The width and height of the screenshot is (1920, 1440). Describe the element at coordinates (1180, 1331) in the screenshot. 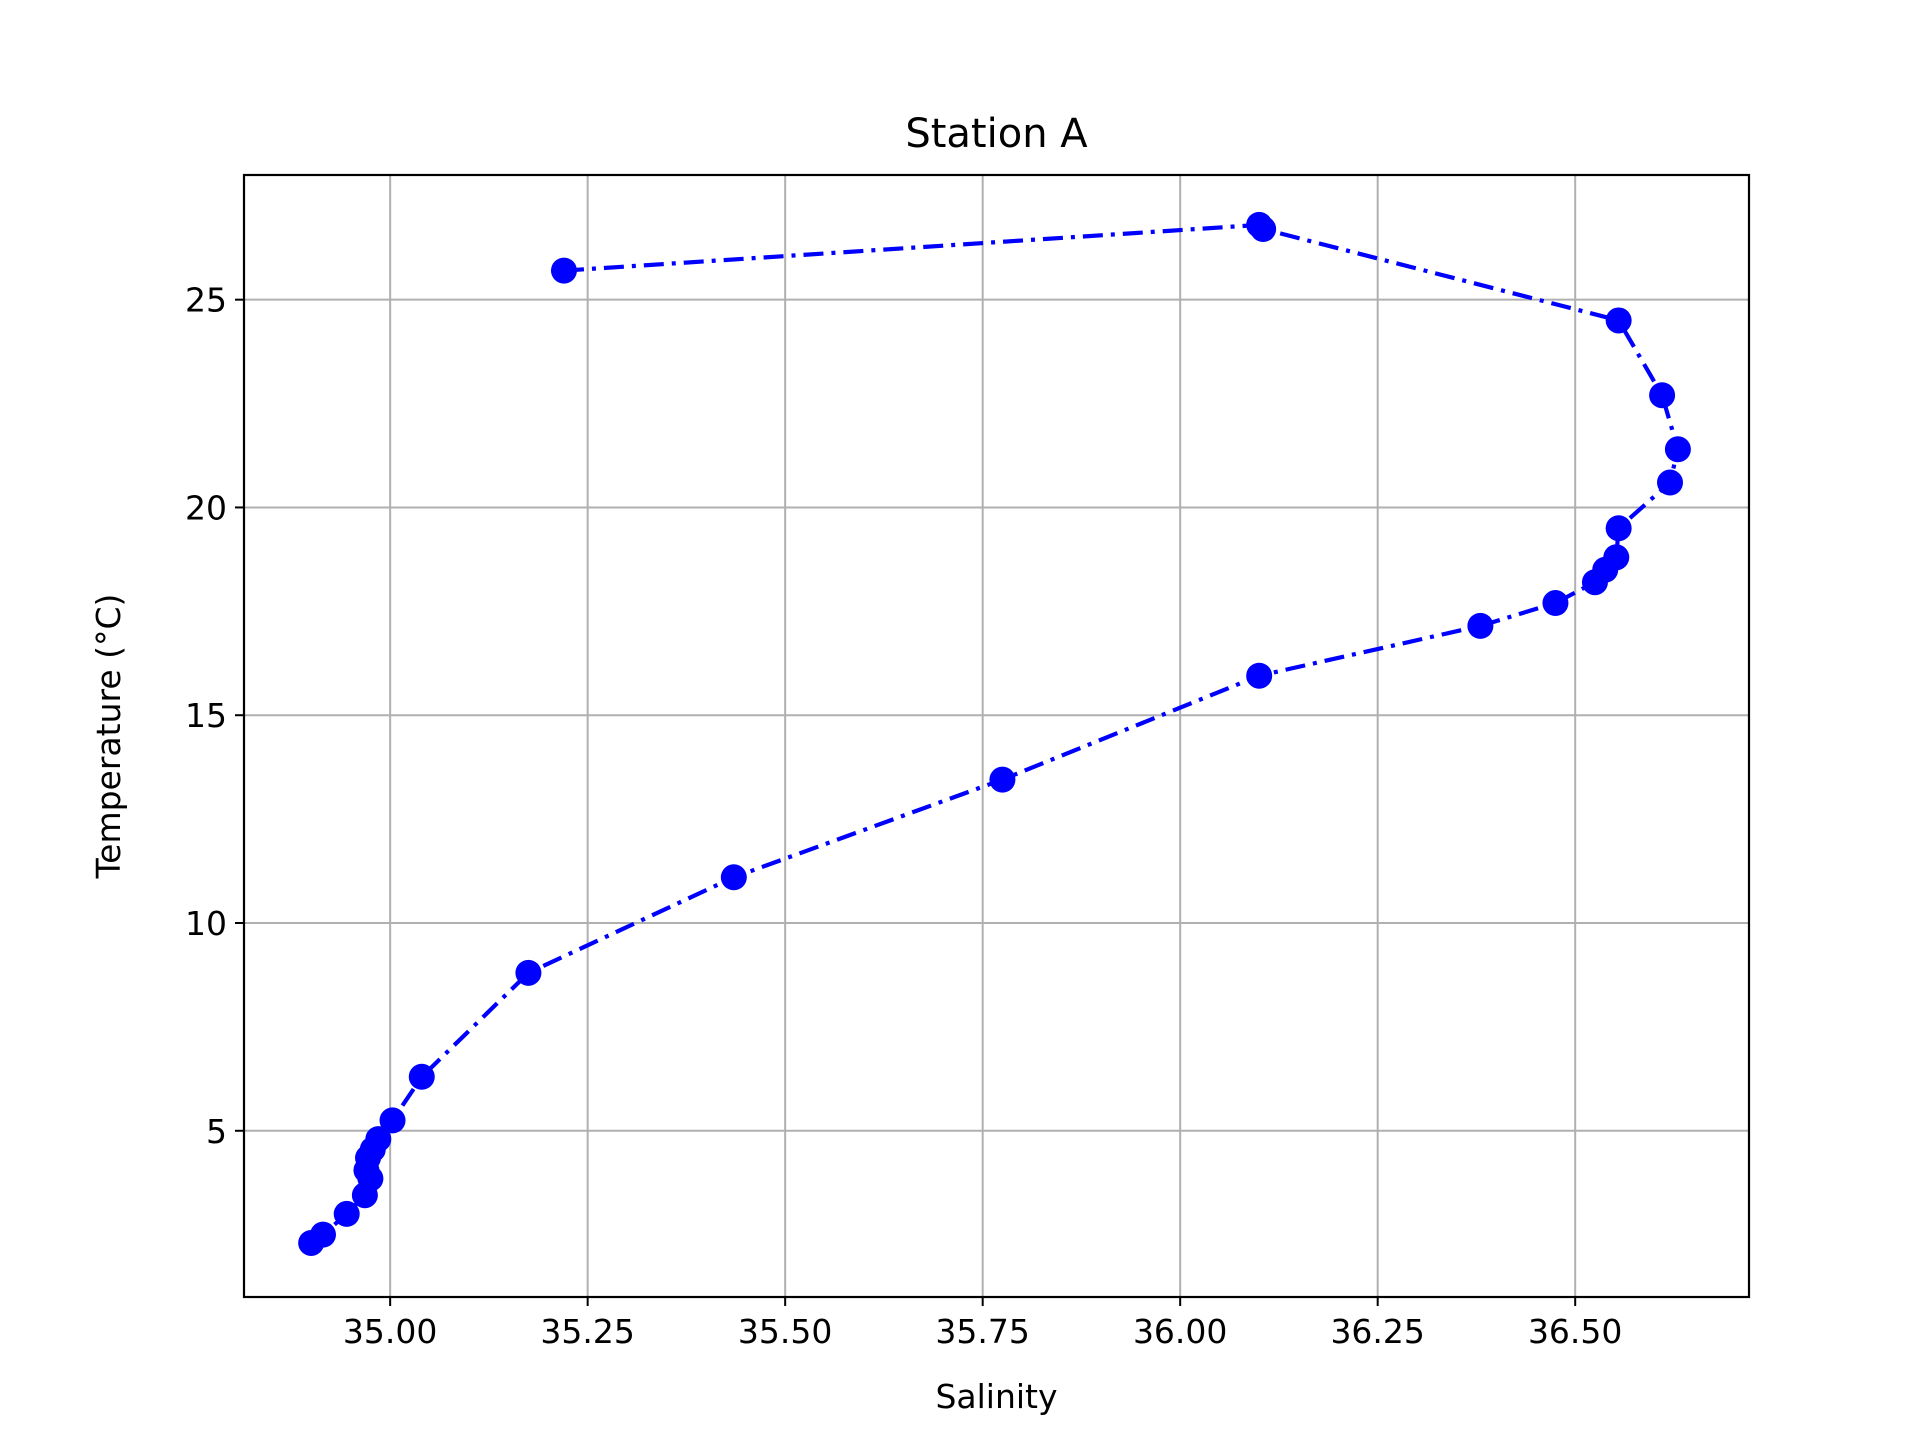

I see `x-tick-label: 36.00` at that location.